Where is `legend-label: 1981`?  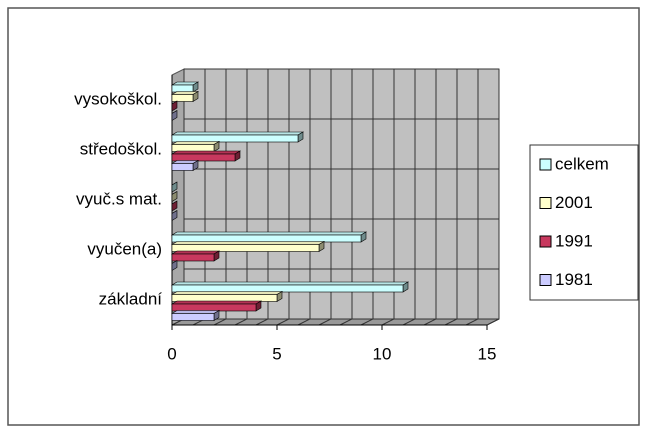
legend-label: 1981 is located at coordinates (574, 279).